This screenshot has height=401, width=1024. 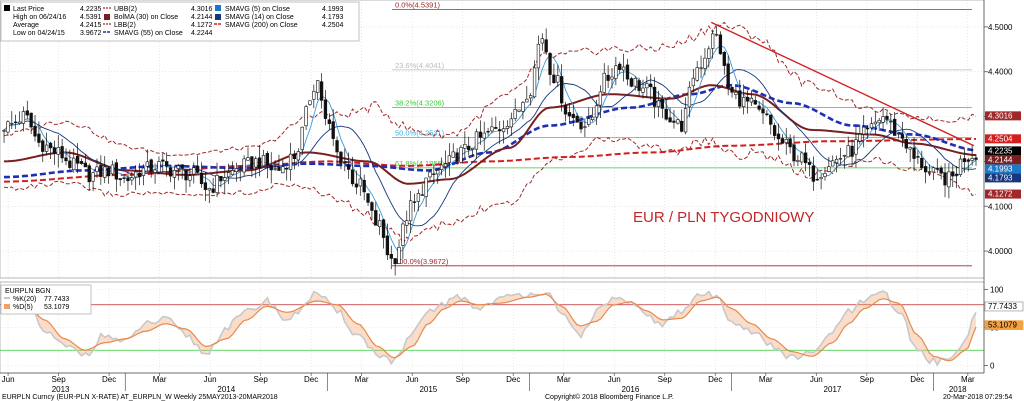 I want to click on last-price-value: 4.2235, so click(x=91, y=9).